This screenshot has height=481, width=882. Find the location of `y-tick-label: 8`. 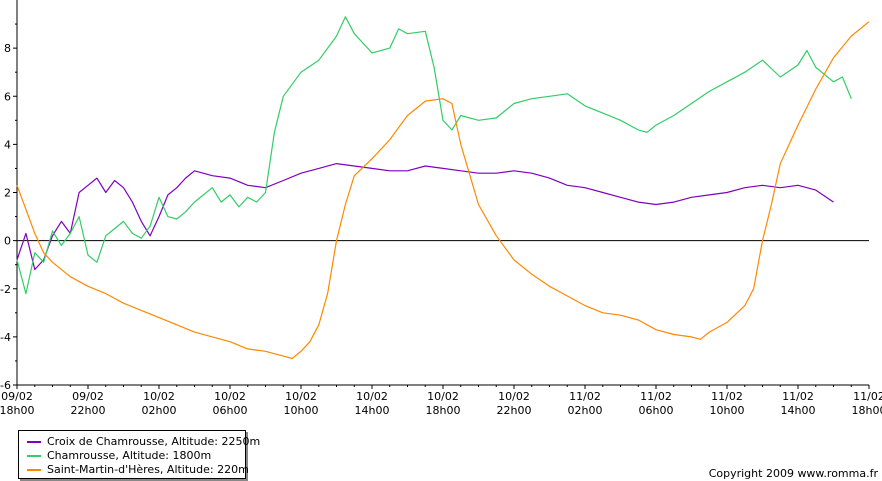

y-tick-label: 8 is located at coordinates (7, 48).